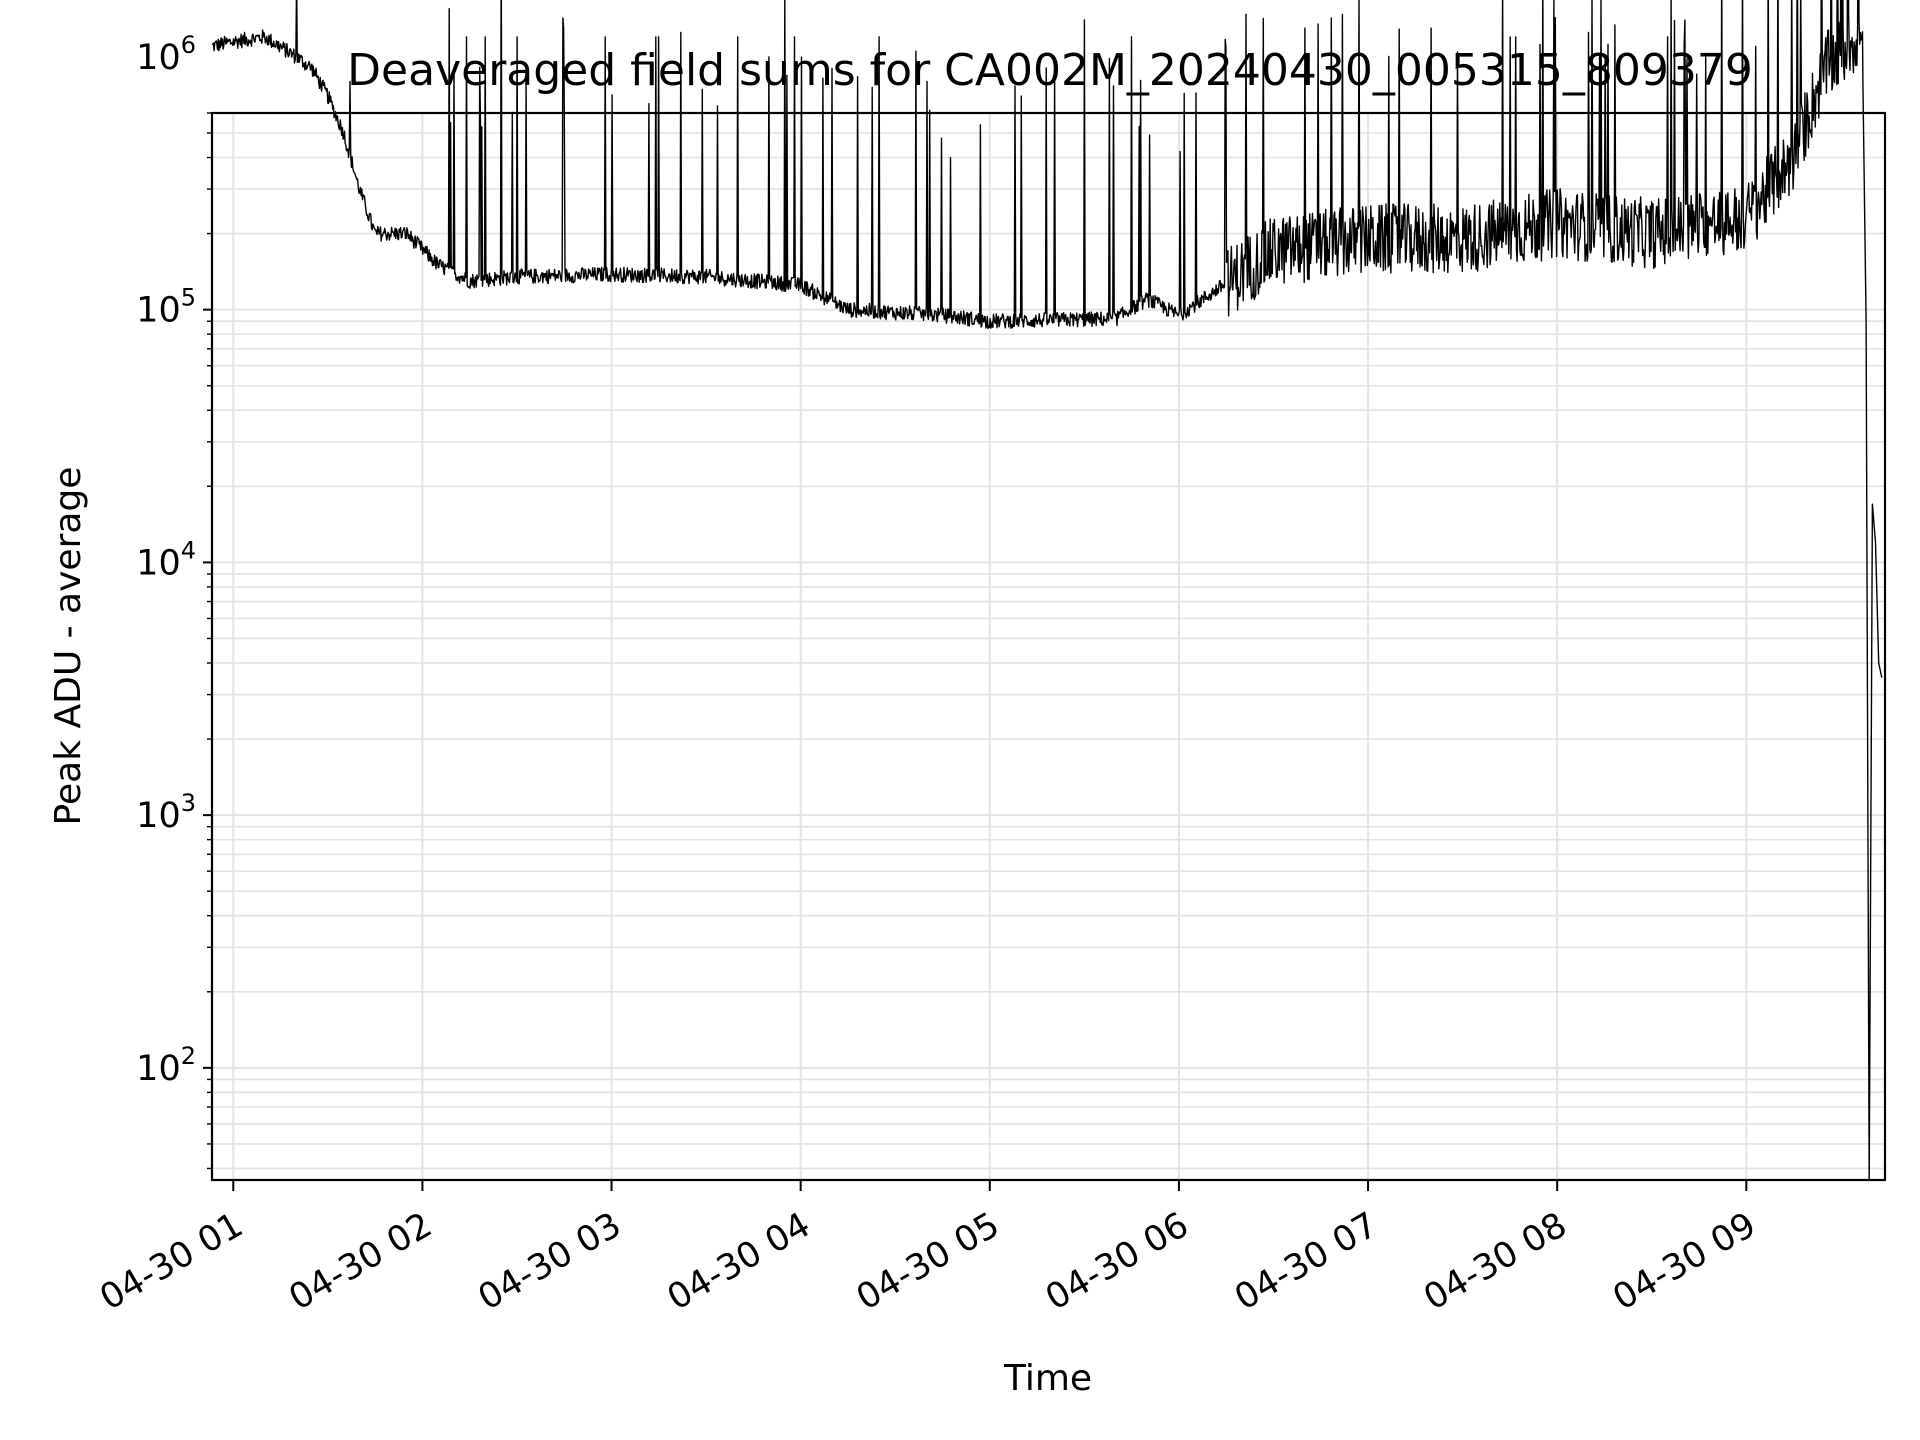 This screenshot has width=1920, height=1440. Describe the element at coordinates (166, 54) in the screenshot. I see `y-tick-label: 10⁶` at that location.